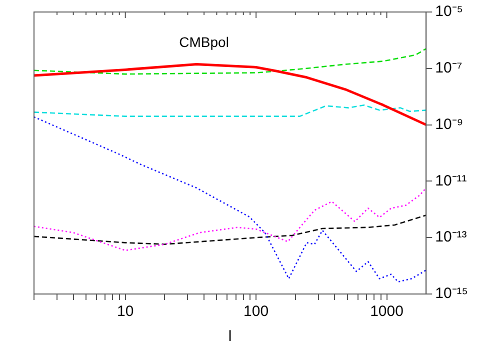 The height and width of the screenshot is (350, 491). What do you see at coordinates (451, 181) in the screenshot?
I see `y-tick-label: 10⁻¹¹` at bounding box center [451, 181].